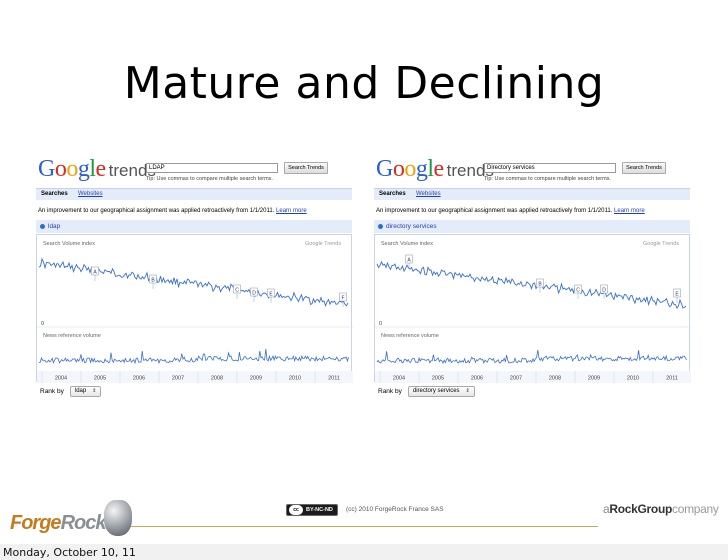 The image size is (728, 560). I want to click on term-label: directory services, so click(411, 226).